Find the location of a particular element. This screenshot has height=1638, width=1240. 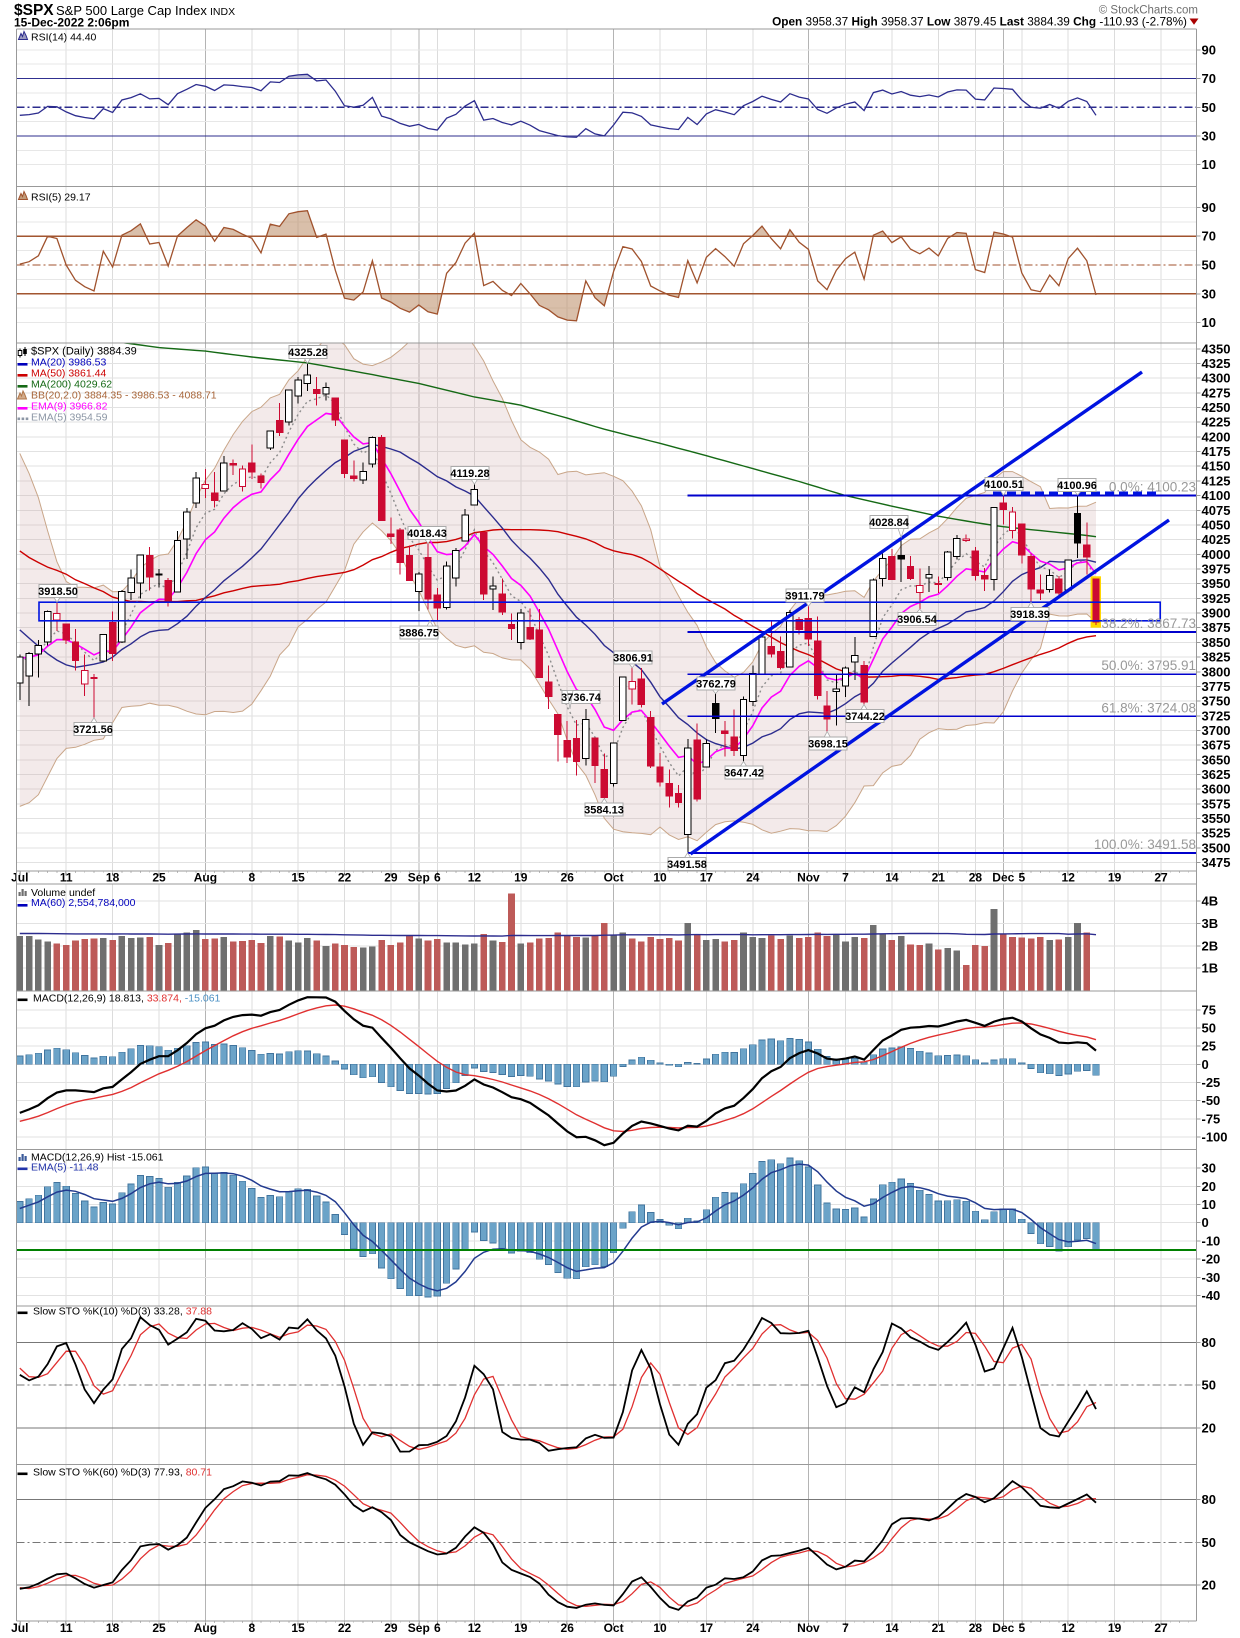

svg-text: 4025 is located at coordinates (1216, 539).